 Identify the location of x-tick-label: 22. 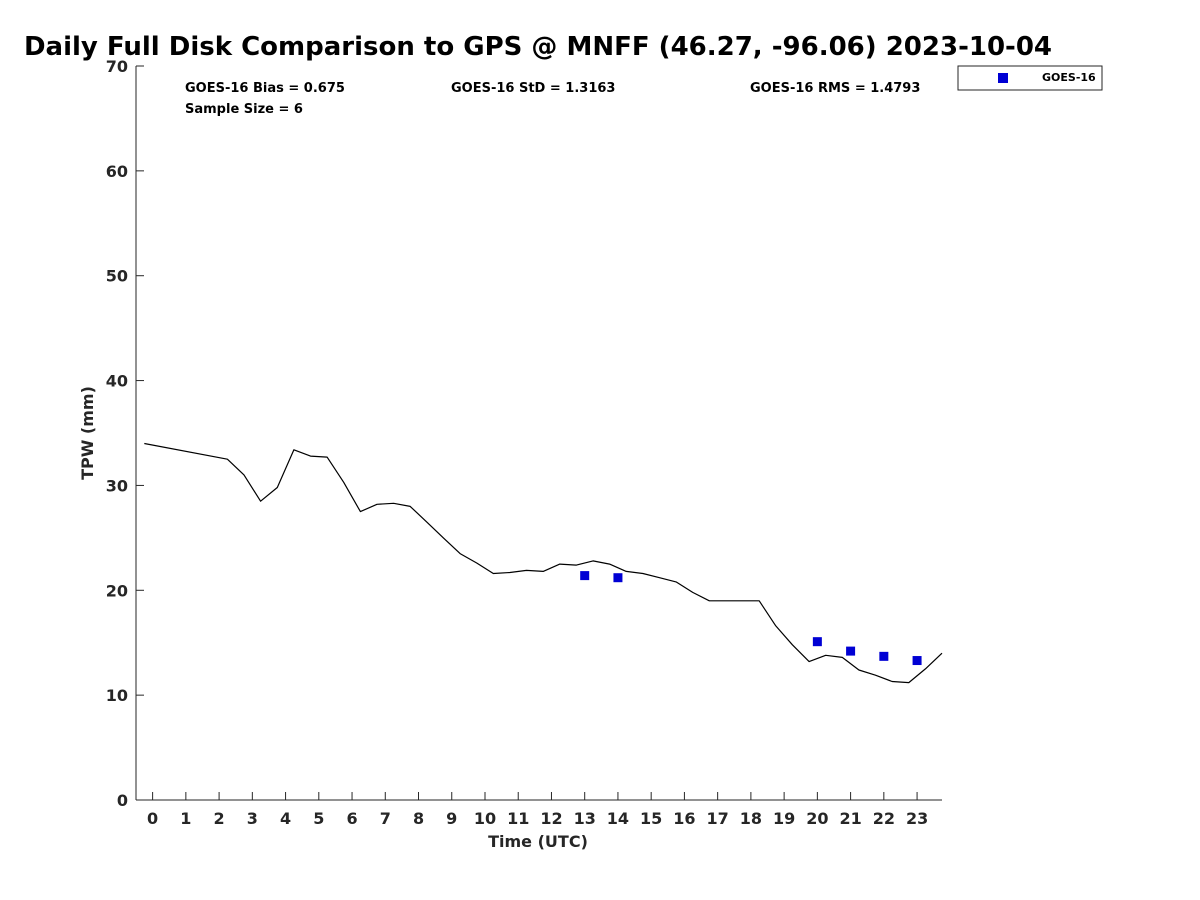
(884, 818).